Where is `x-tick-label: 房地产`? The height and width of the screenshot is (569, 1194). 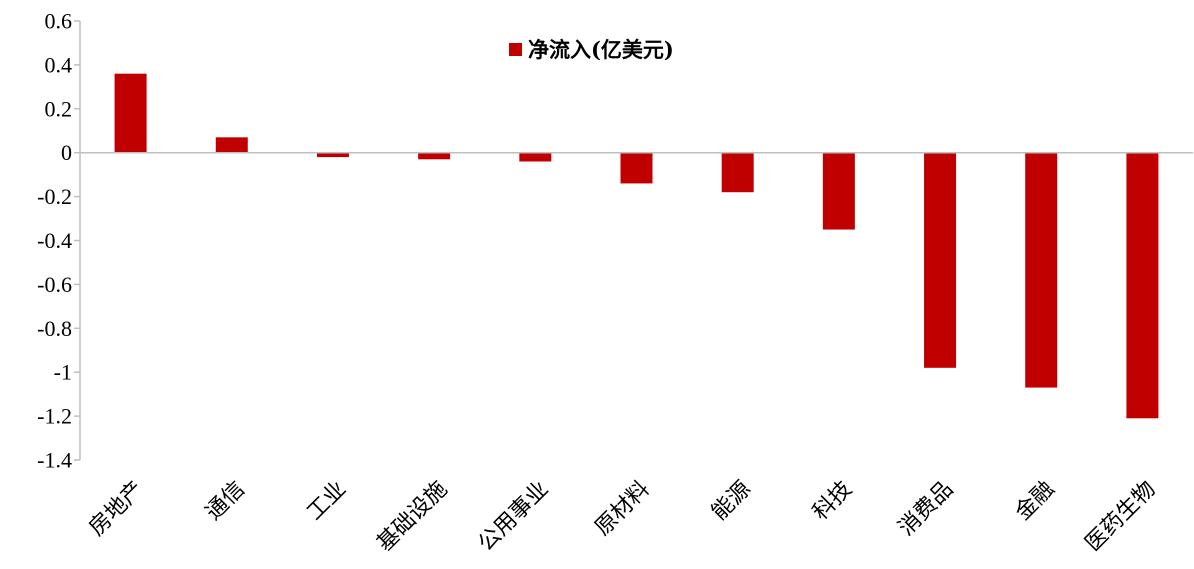
x-tick-label: 房地产 is located at coordinates (116, 509).